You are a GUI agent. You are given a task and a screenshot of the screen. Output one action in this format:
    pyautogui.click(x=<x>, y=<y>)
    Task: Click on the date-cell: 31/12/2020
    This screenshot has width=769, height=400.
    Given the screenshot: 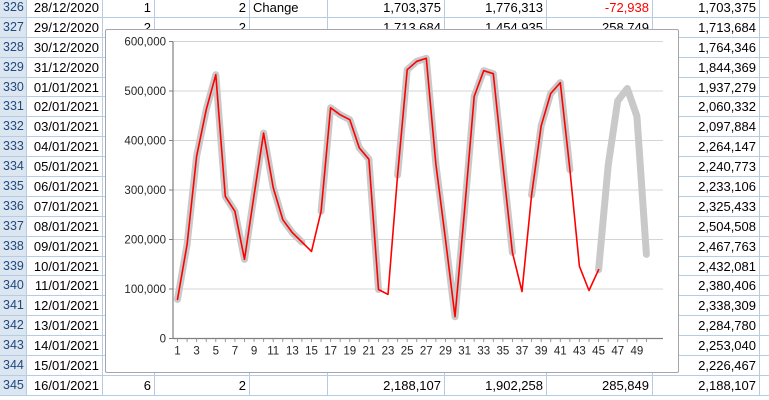 What is the action you would take?
    pyautogui.click(x=65, y=67)
    